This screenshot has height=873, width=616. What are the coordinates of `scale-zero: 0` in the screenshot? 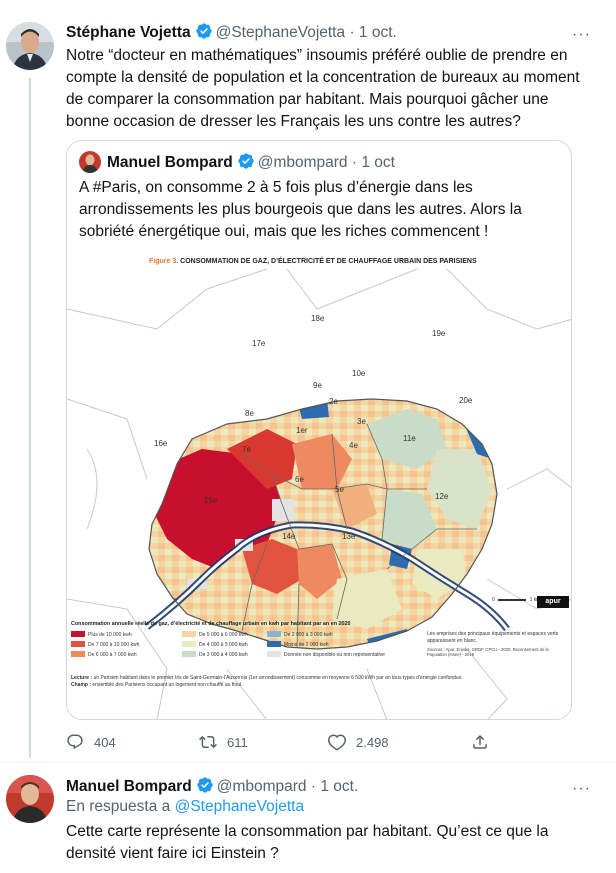 It's located at (493, 600).